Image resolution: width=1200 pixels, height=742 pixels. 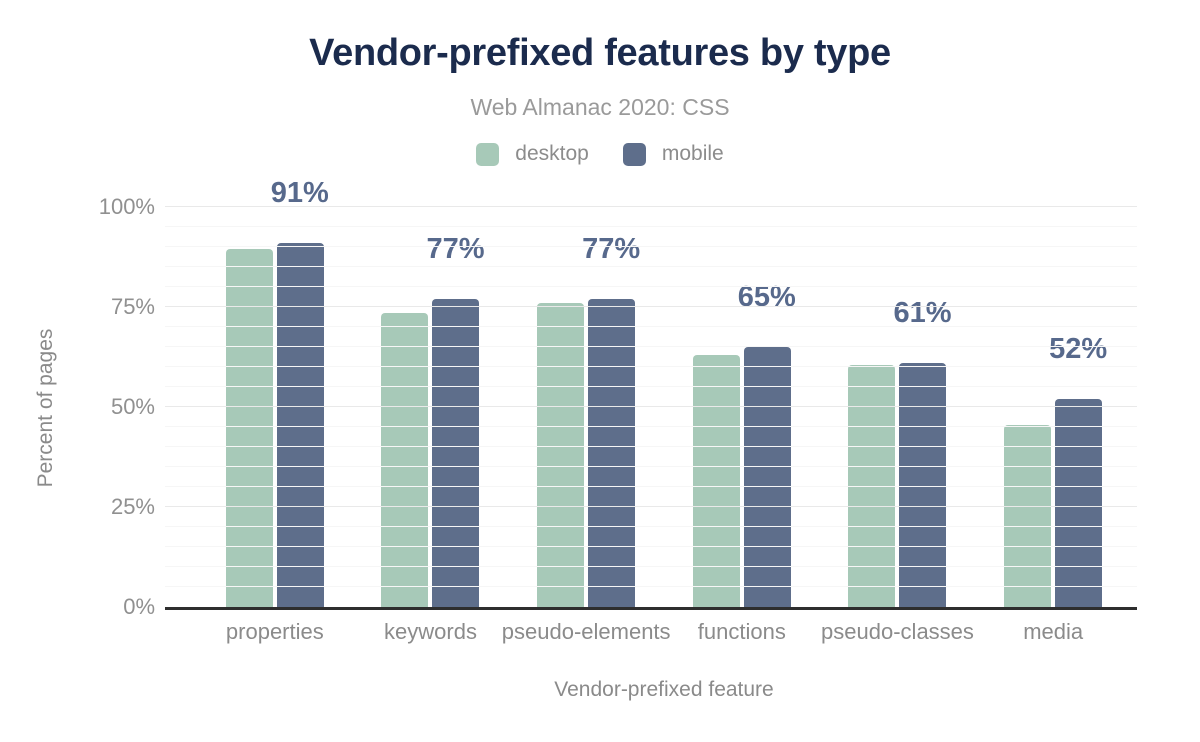 I want to click on data-label-functions: 65%, so click(x=766, y=297).